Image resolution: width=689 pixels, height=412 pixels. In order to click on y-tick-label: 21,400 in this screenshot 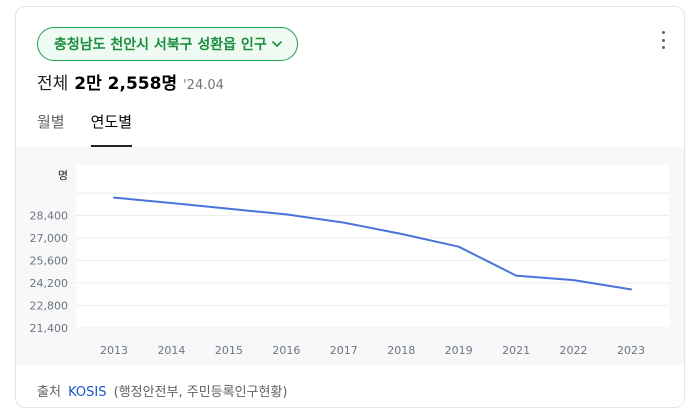, I will do `click(49, 328)`.